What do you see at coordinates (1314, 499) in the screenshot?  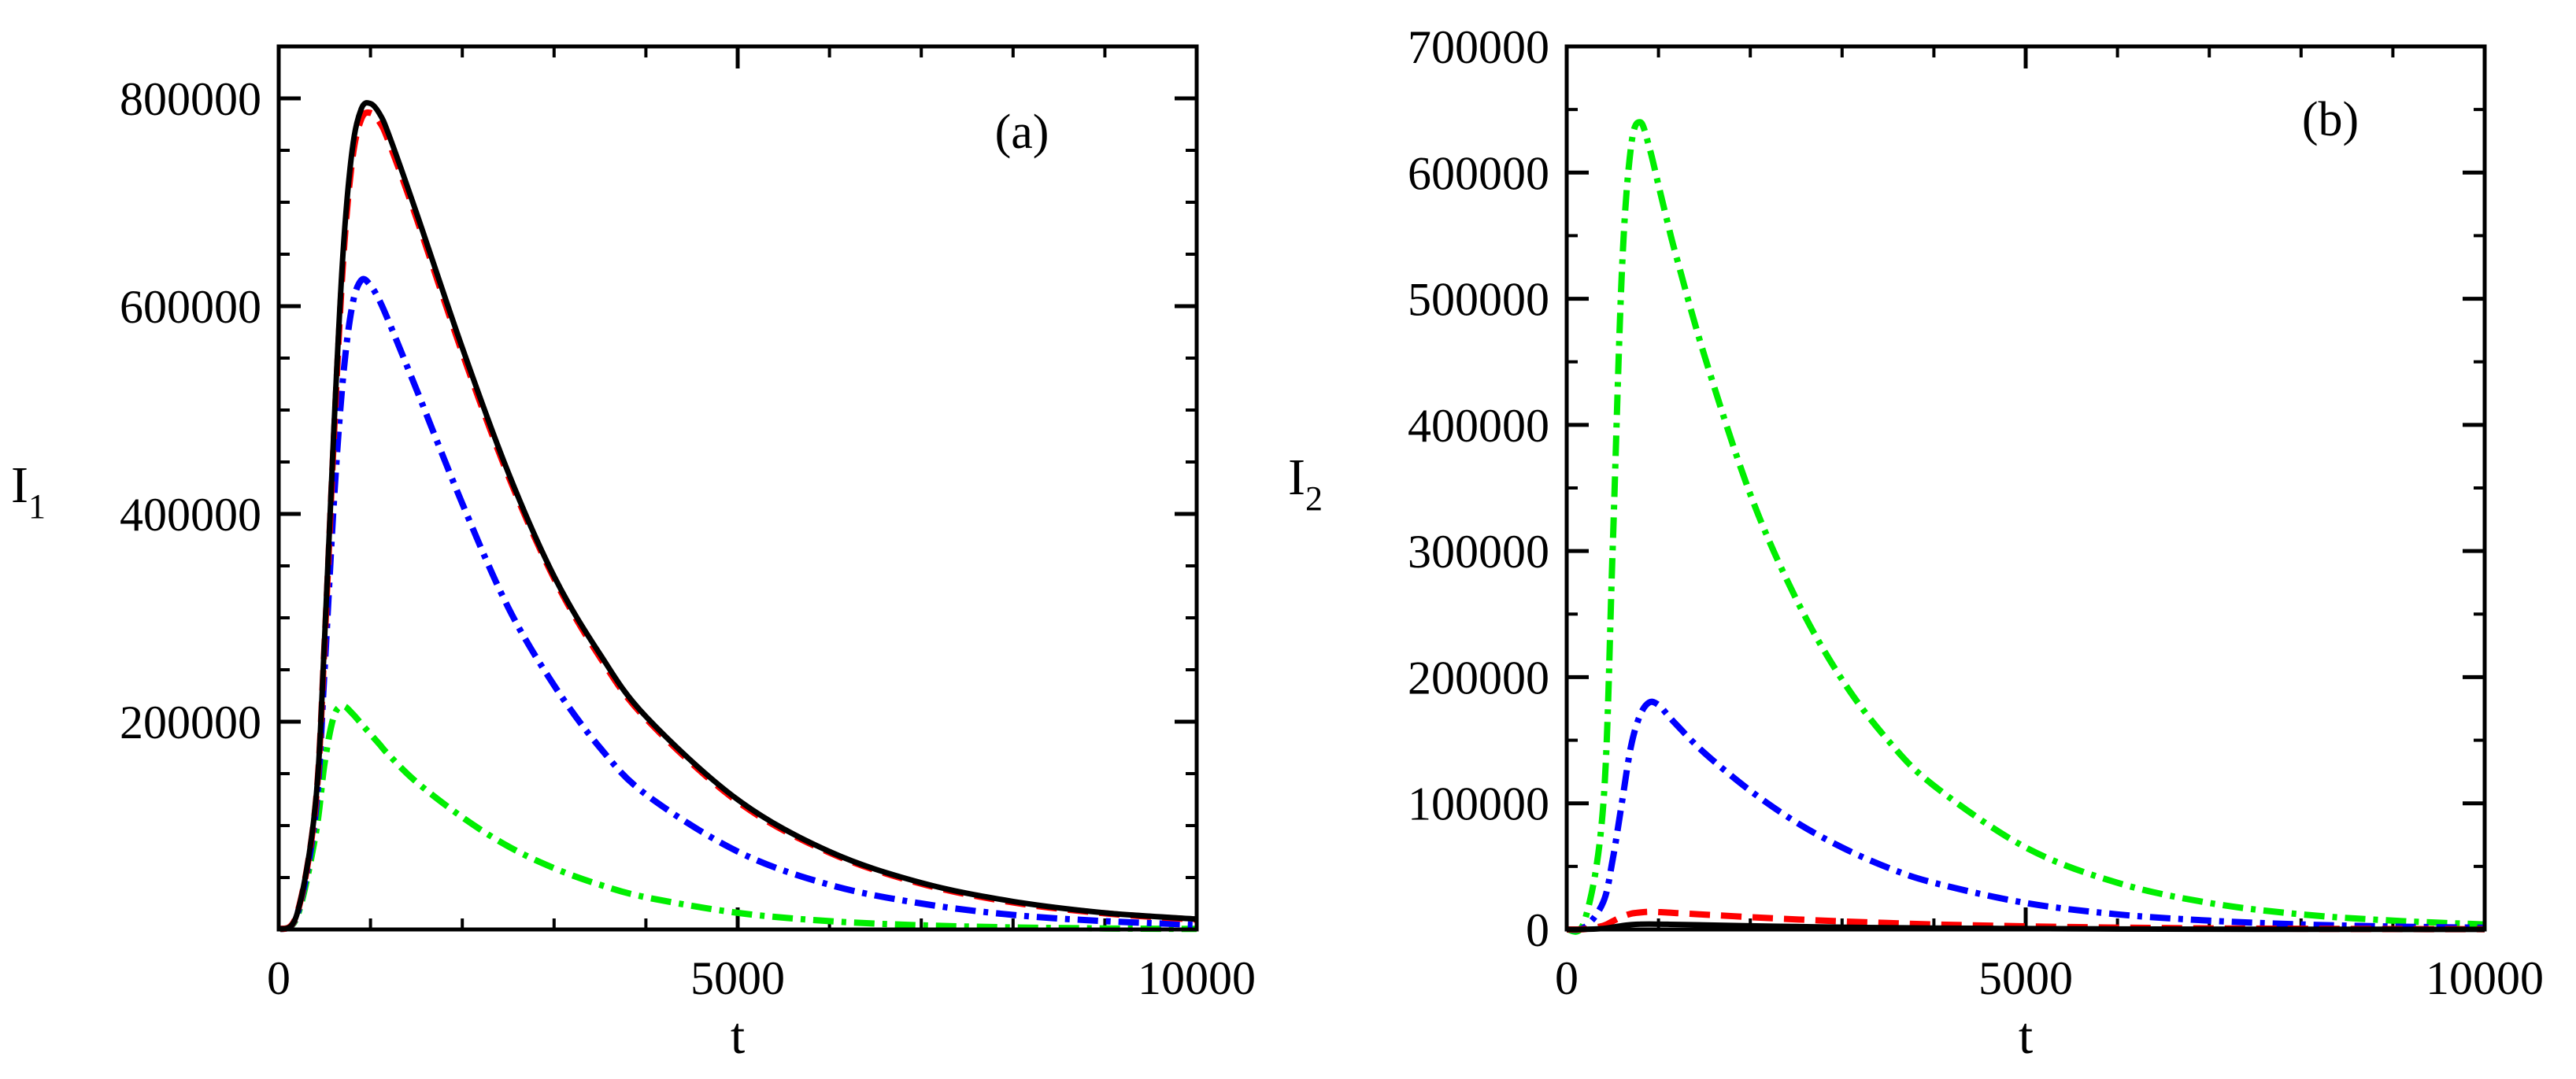 I see `panel-b-ylabel-sub: 2` at bounding box center [1314, 499].